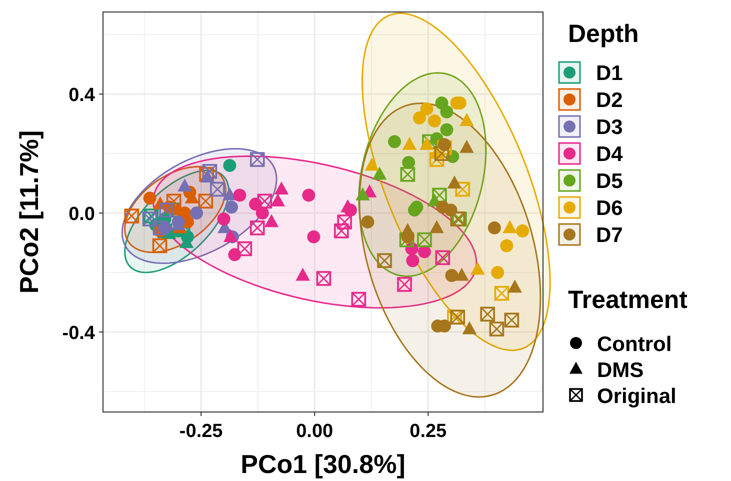  What do you see at coordinates (609, 235) in the screenshot?
I see `legend-label: D7` at bounding box center [609, 235].